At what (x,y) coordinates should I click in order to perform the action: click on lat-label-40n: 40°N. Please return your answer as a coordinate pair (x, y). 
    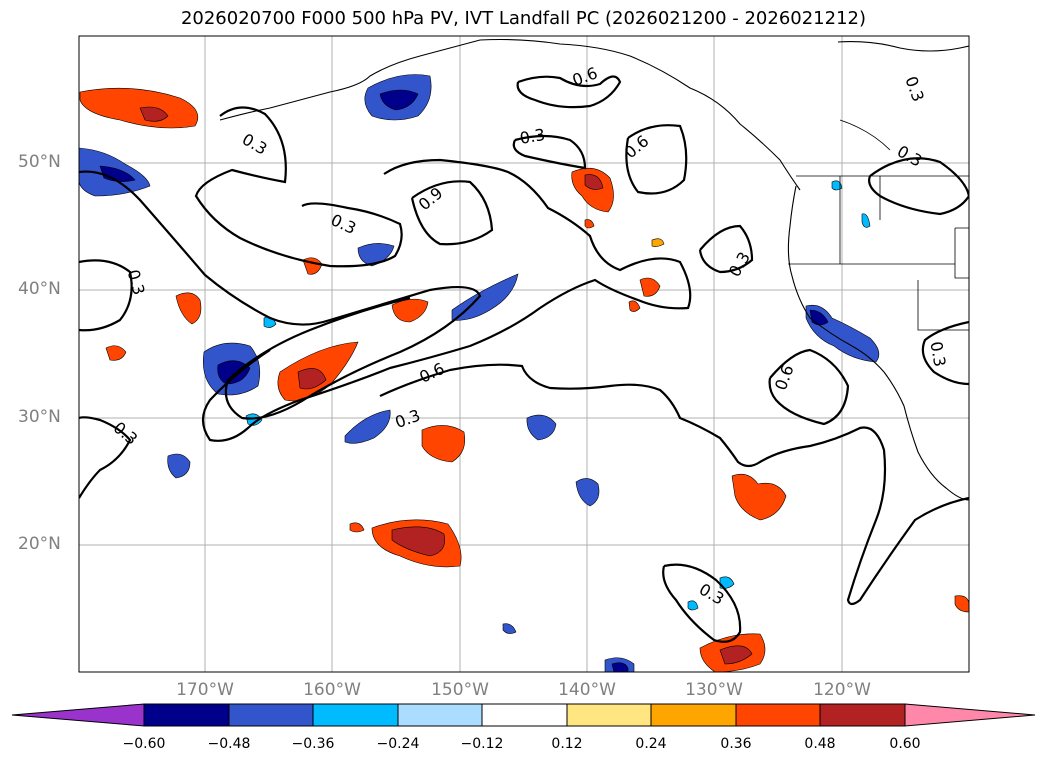
    Looking at the image, I should click on (39, 289).